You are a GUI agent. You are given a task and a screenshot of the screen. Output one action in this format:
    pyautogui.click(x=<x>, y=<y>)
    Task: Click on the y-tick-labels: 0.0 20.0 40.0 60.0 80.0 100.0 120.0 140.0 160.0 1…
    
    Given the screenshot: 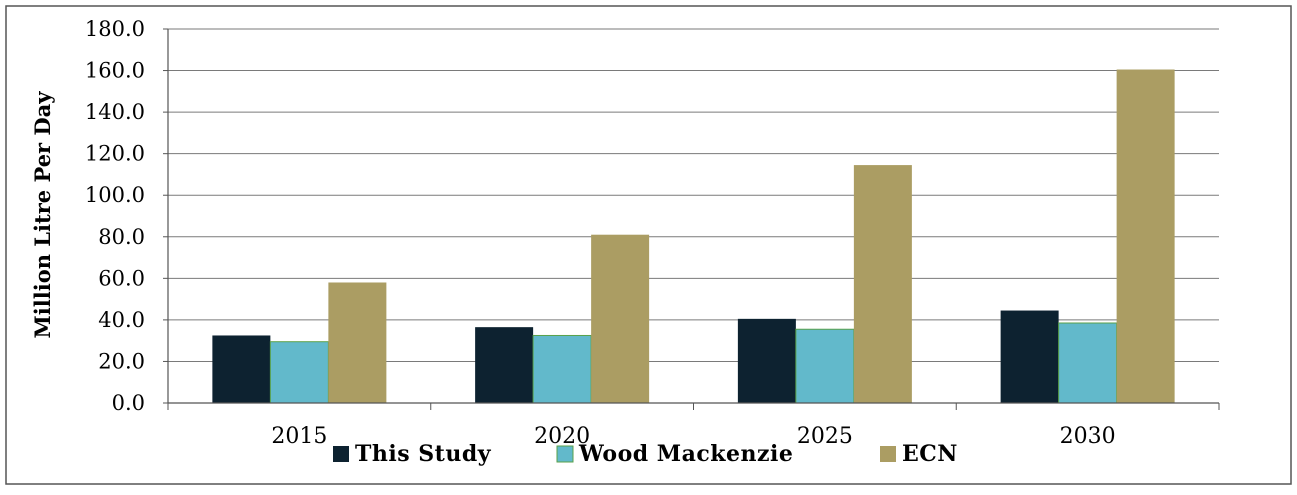 What is the action you would take?
    pyautogui.click(x=115, y=216)
    